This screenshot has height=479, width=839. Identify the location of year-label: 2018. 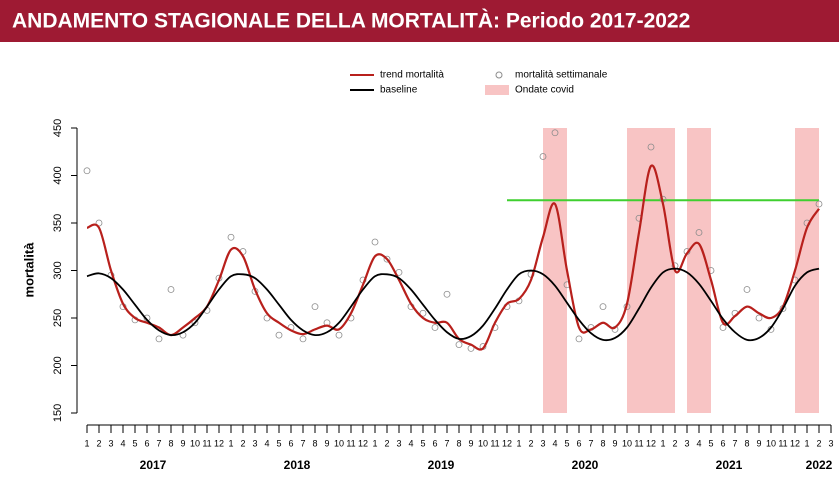
(297, 465).